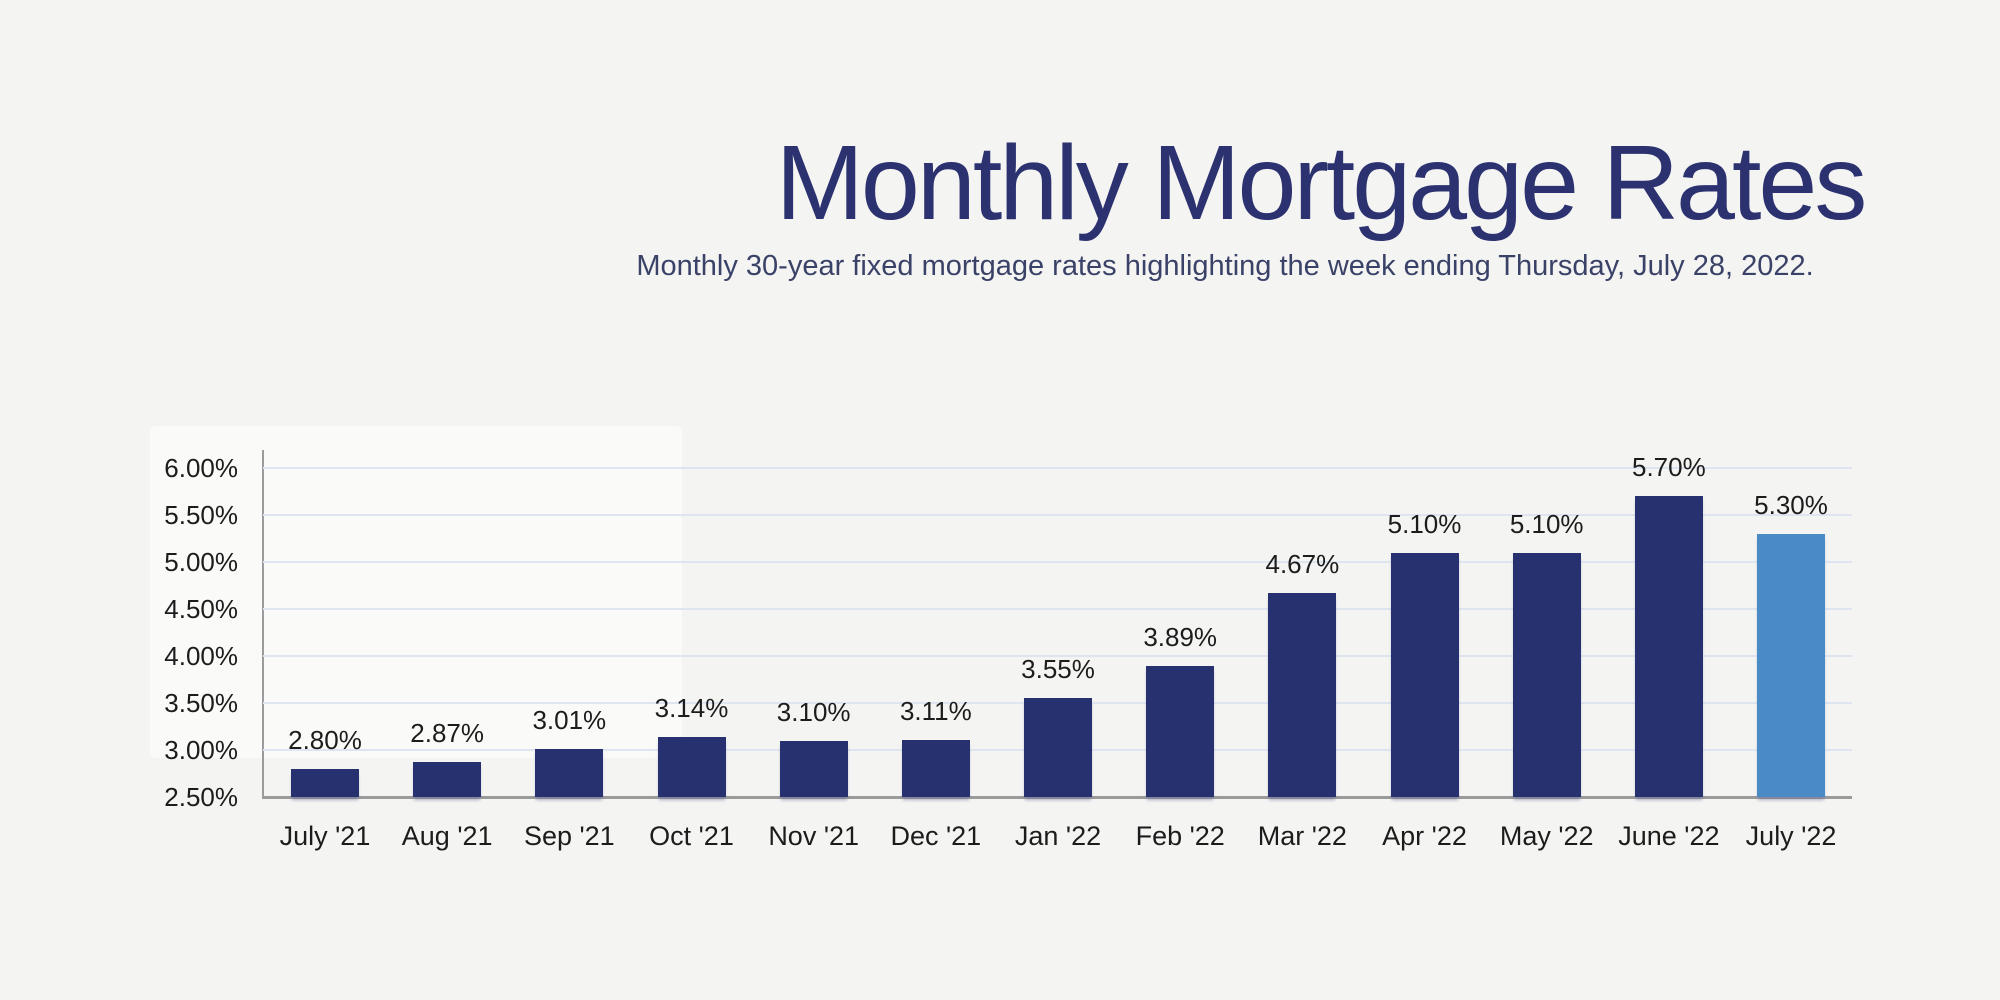 The width and height of the screenshot is (2000, 1000). I want to click on bar-value-label-apr-22: 5.10%, so click(1424, 523).